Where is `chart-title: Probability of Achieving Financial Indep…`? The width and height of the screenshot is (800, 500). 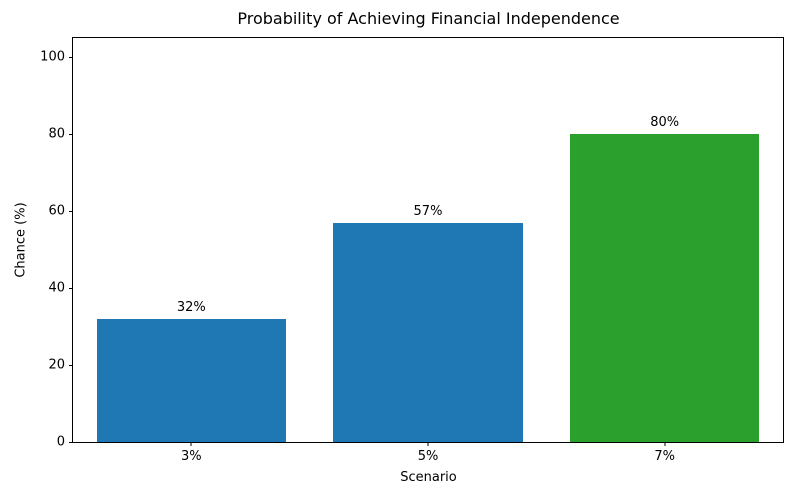 chart-title: Probability of Achieving Financial Indep… is located at coordinates (428, 18).